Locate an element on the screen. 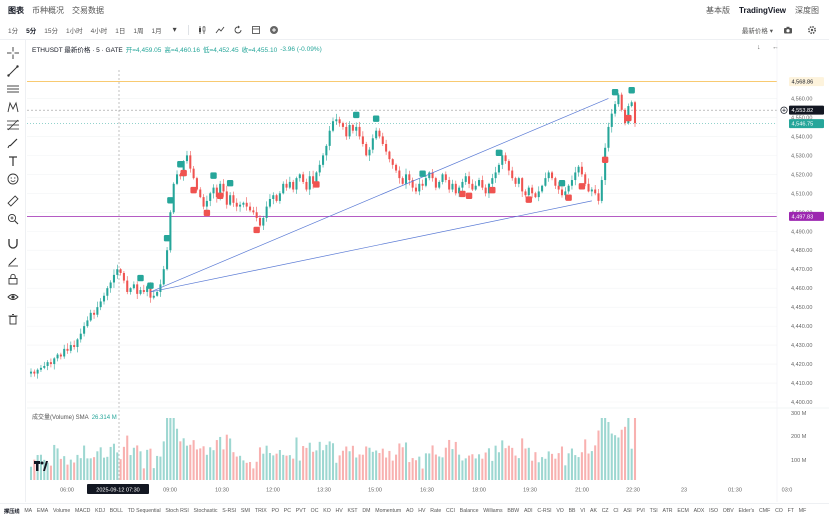  replay-icon is located at coordinates (238, 30).